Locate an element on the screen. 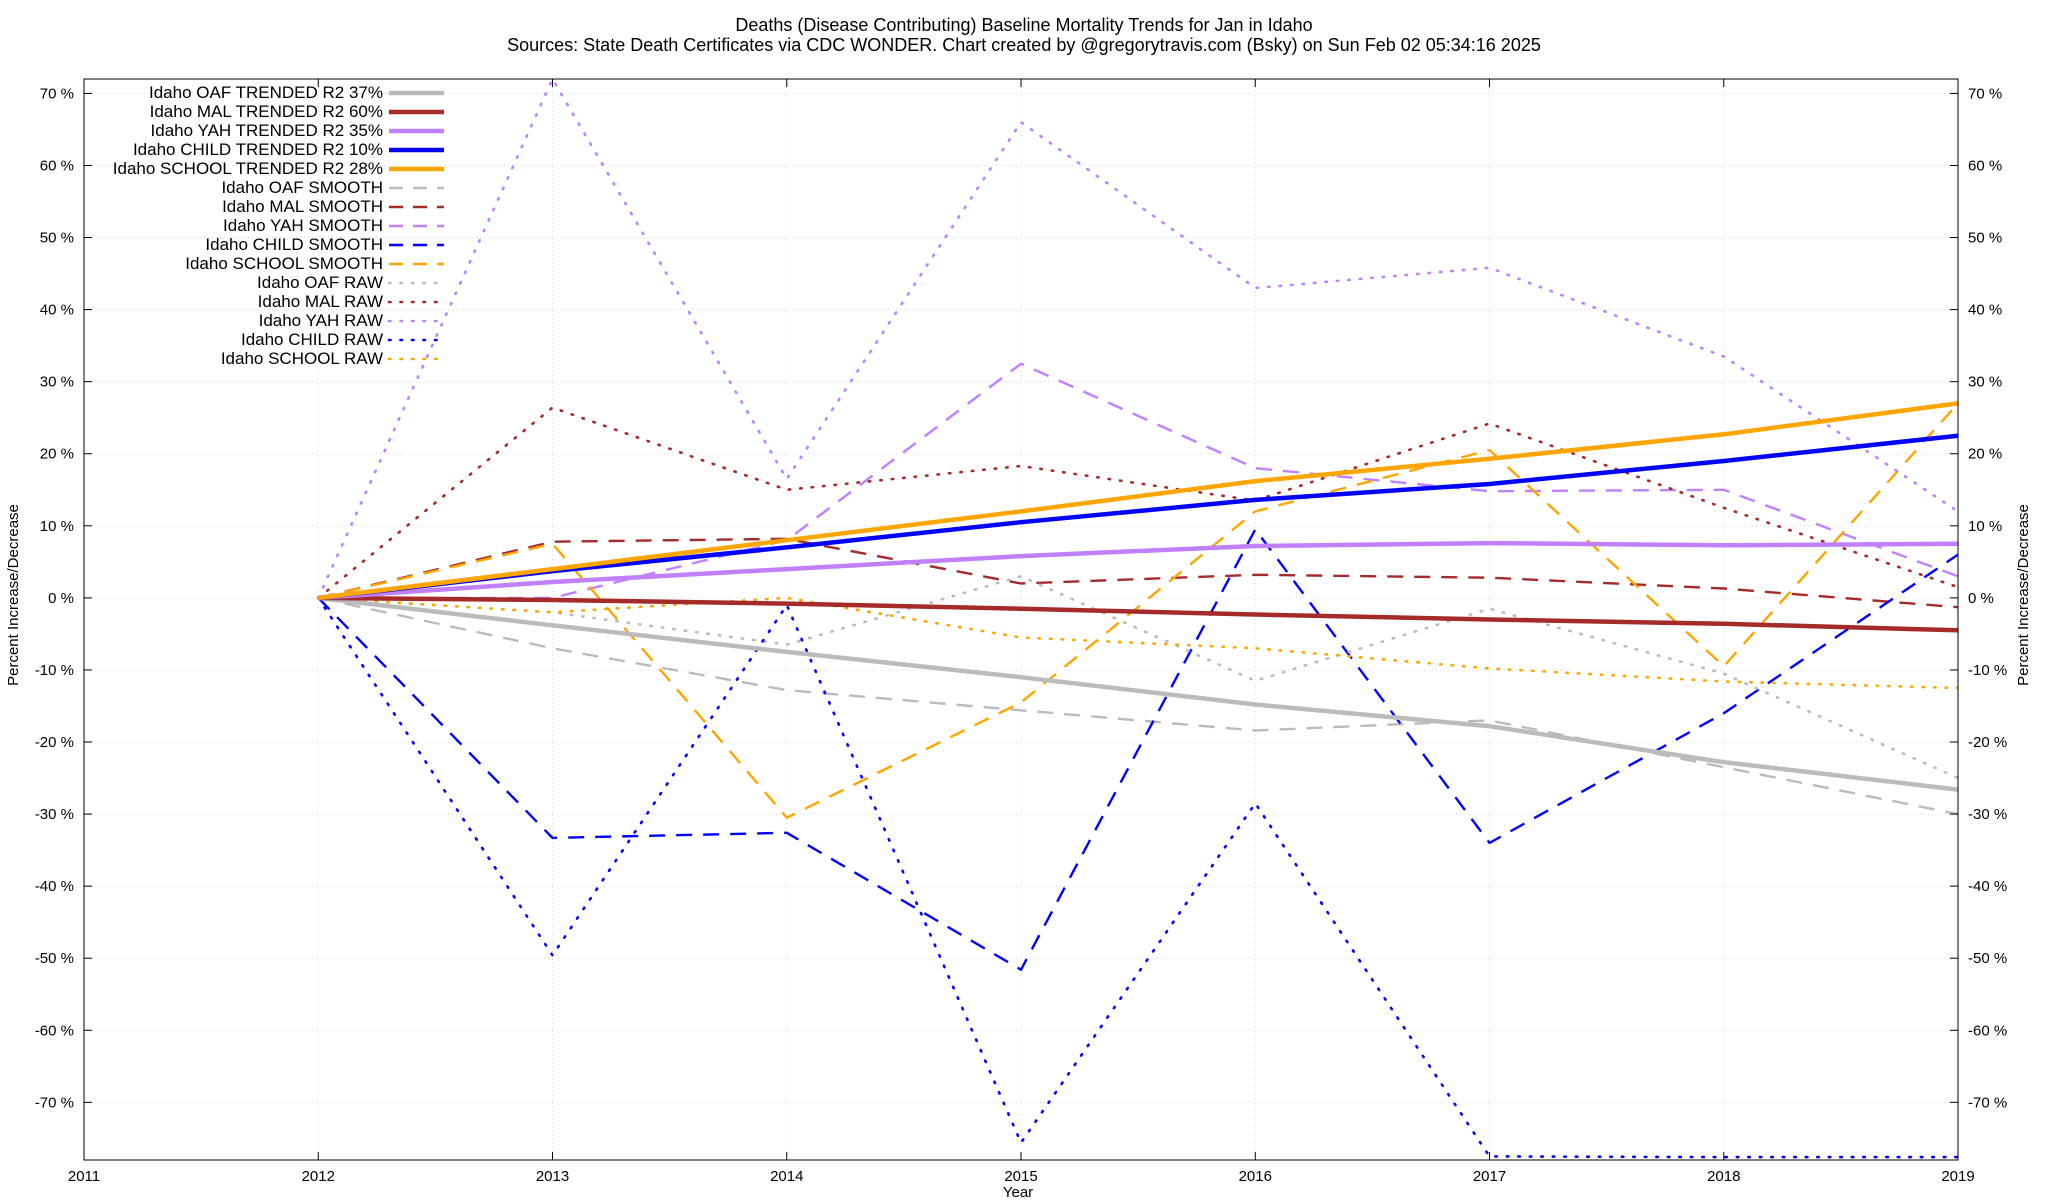 This screenshot has height=1200, width=2048. ytick-label-left: -70 % is located at coordinates (54, 1102).